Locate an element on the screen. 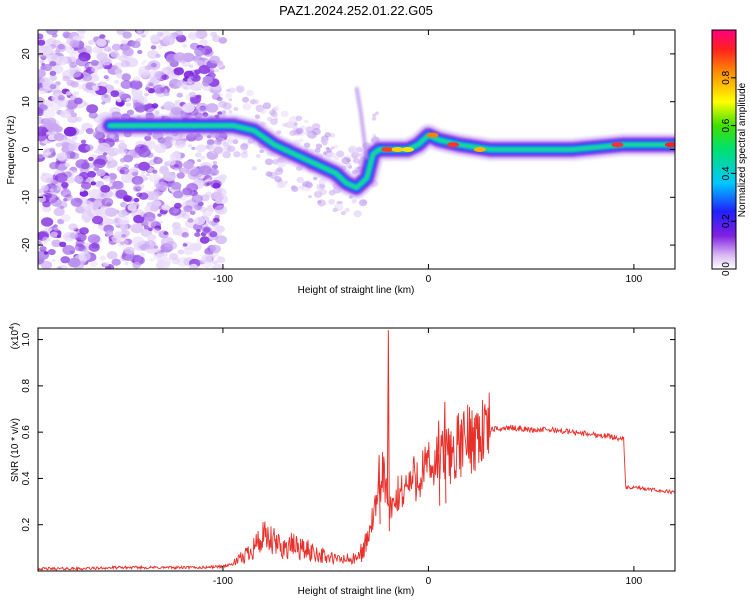  colorbar-frame is located at coordinates (724, 149).